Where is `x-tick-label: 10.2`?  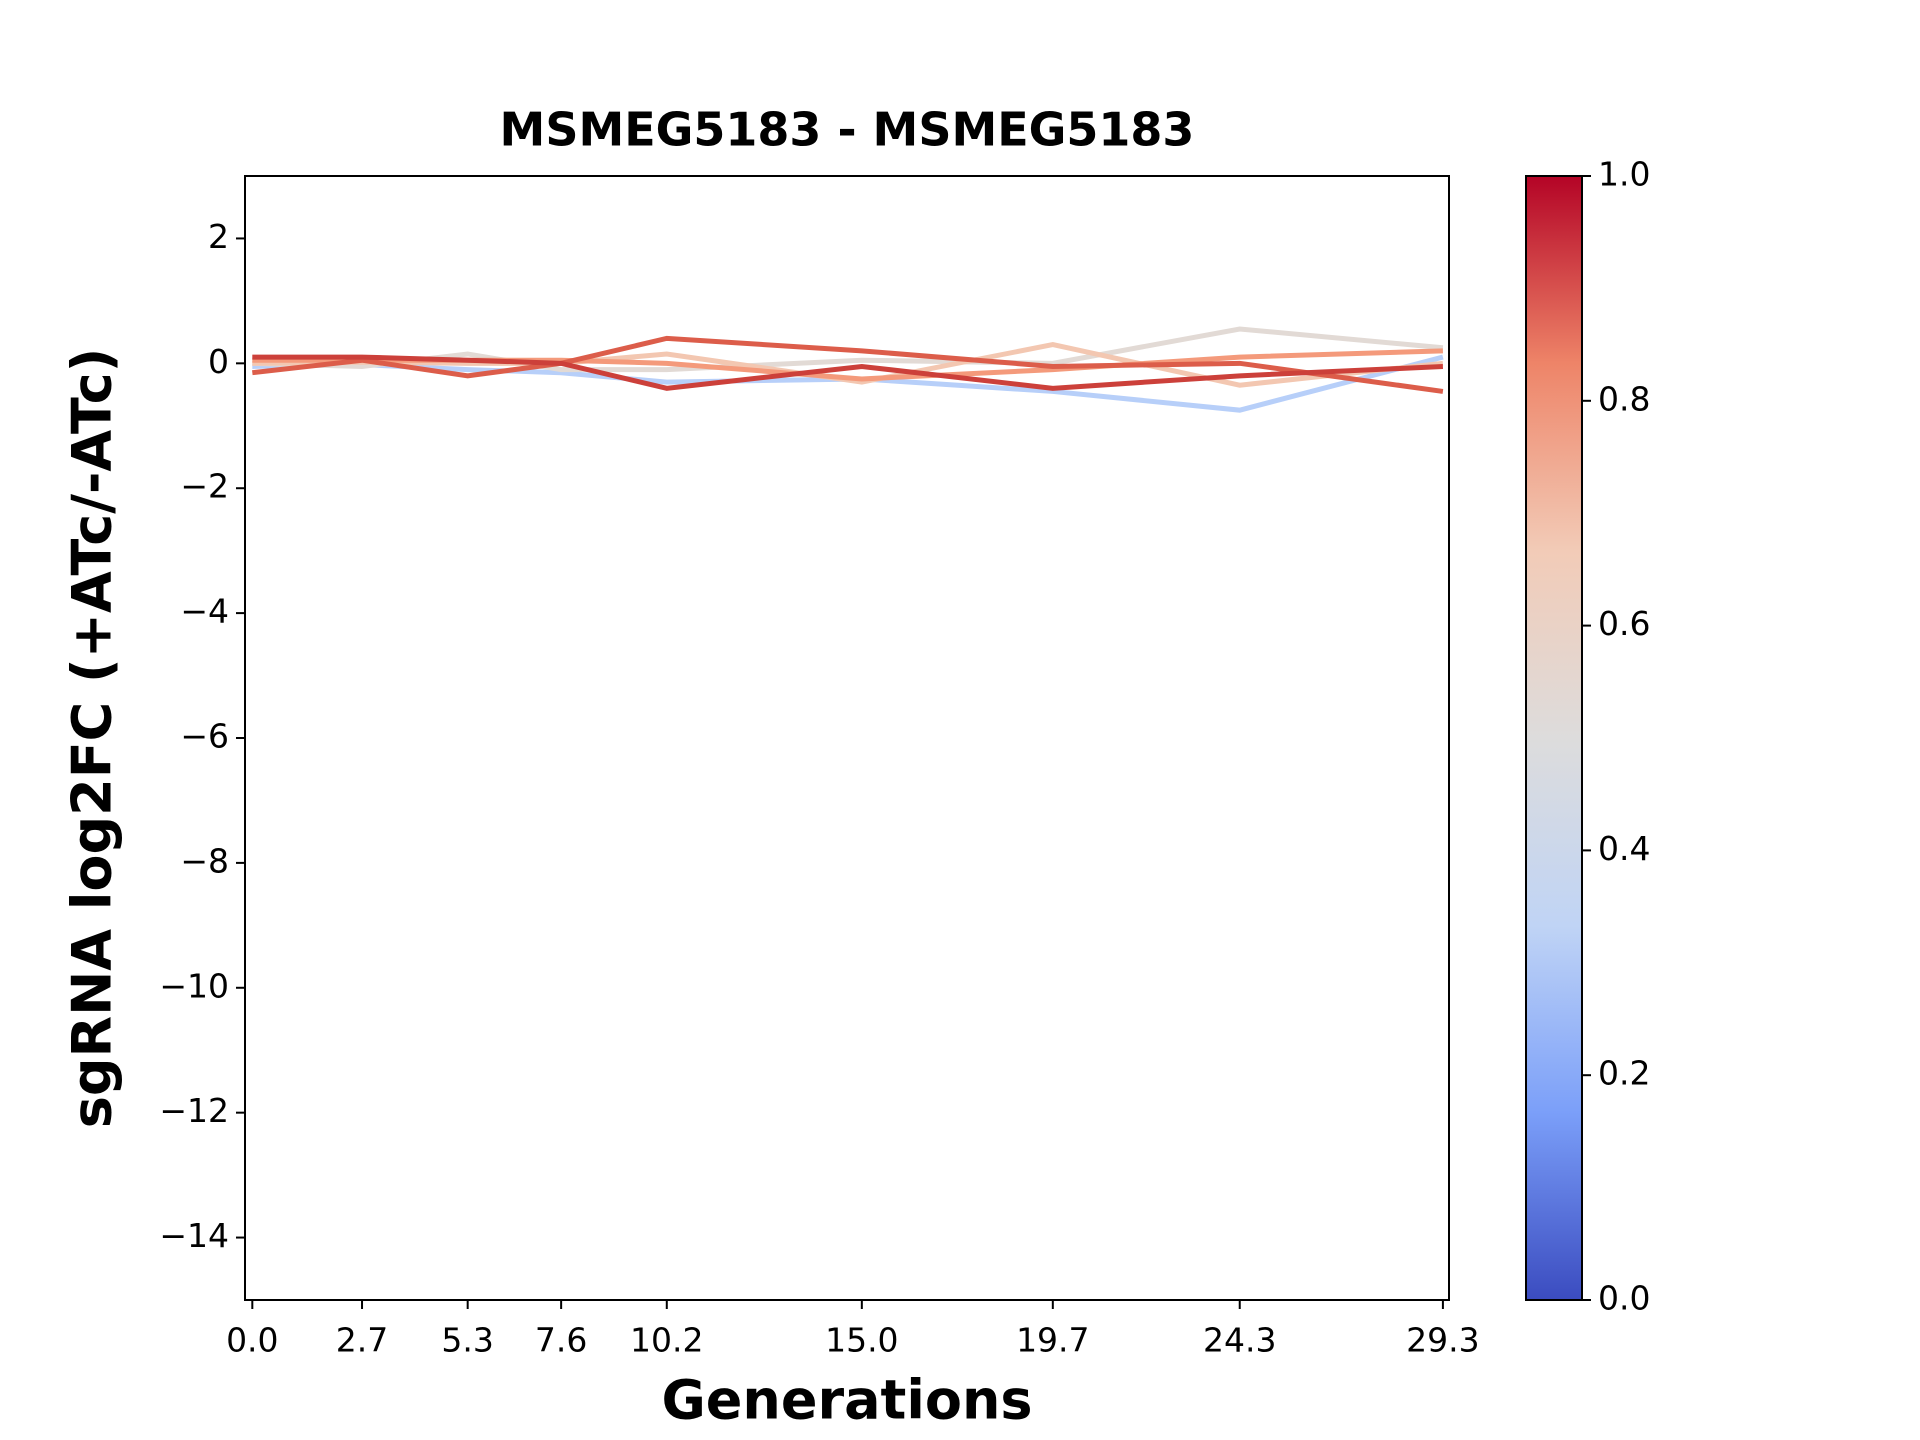 x-tick-label: 10.2 is located at coordinates (666, 1340).